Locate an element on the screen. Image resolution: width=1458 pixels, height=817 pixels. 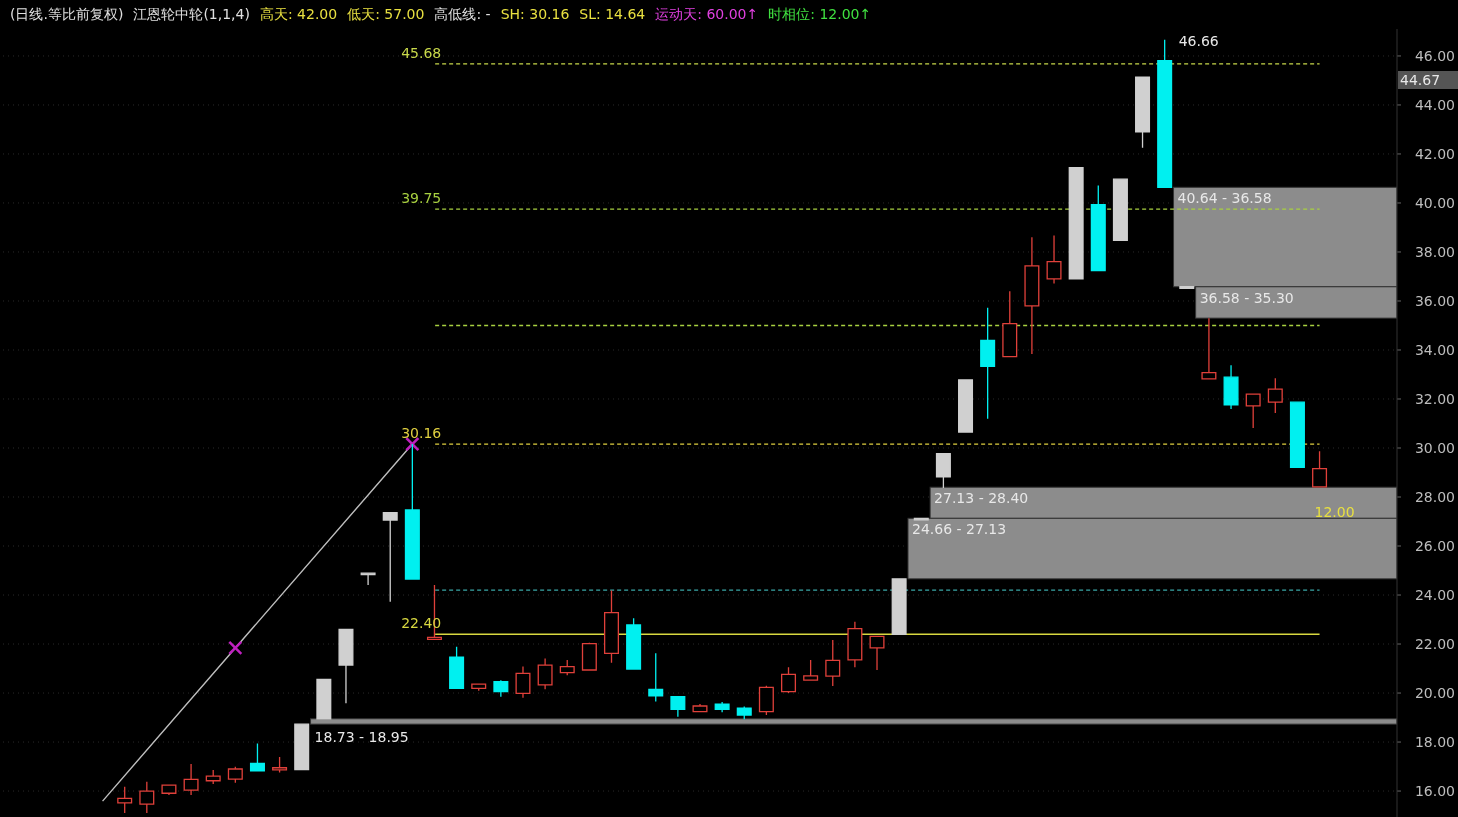
y-tick-label: 20.00 is located at coordinates (1434, 693).